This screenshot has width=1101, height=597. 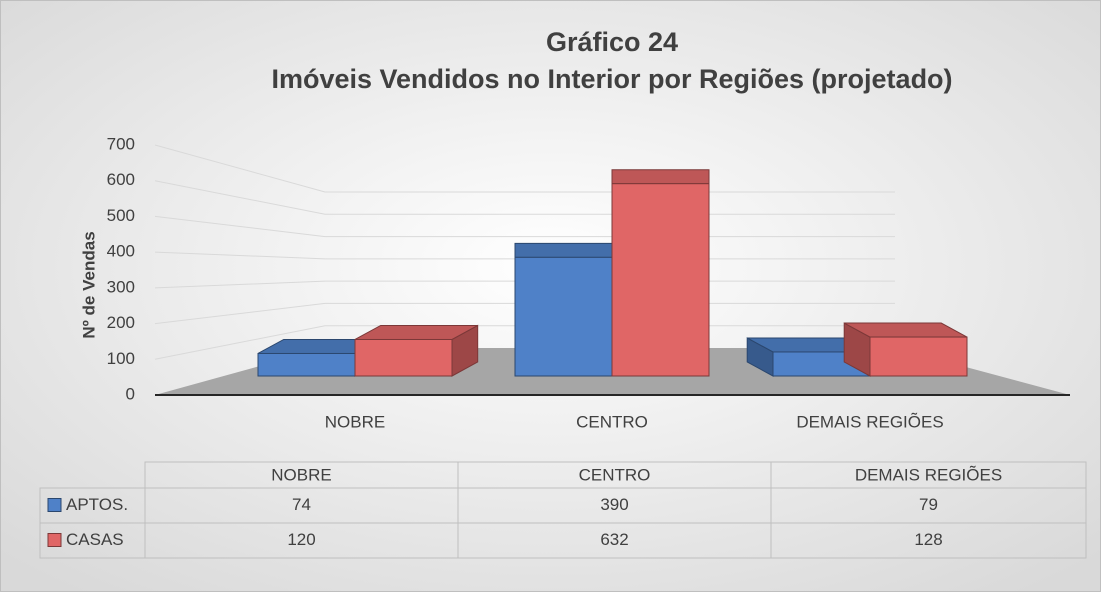 What do you see at coordinates (121, 143) in the screenshot?
I see `y-tick-label: 700` at bounding box center [121, 143].